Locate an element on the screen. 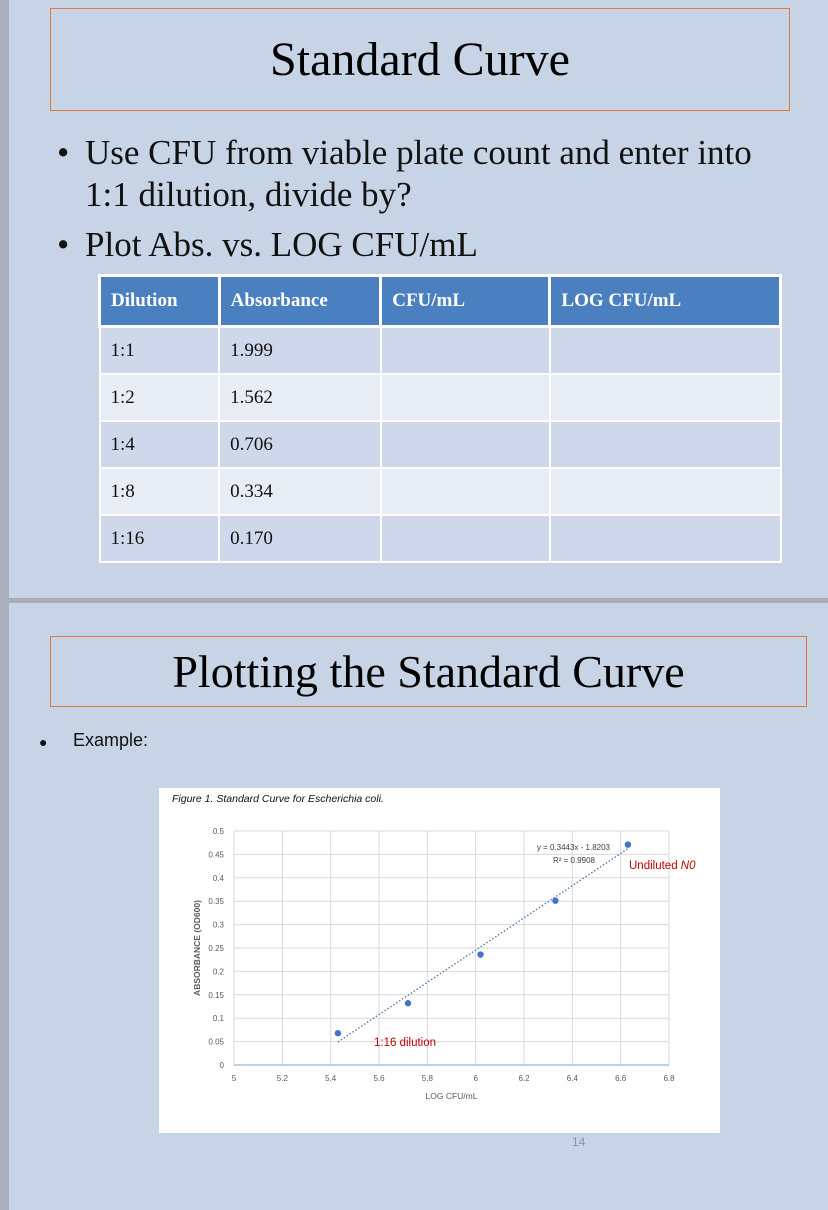  bullet-text: Example: is located at coordinates (111, 740).